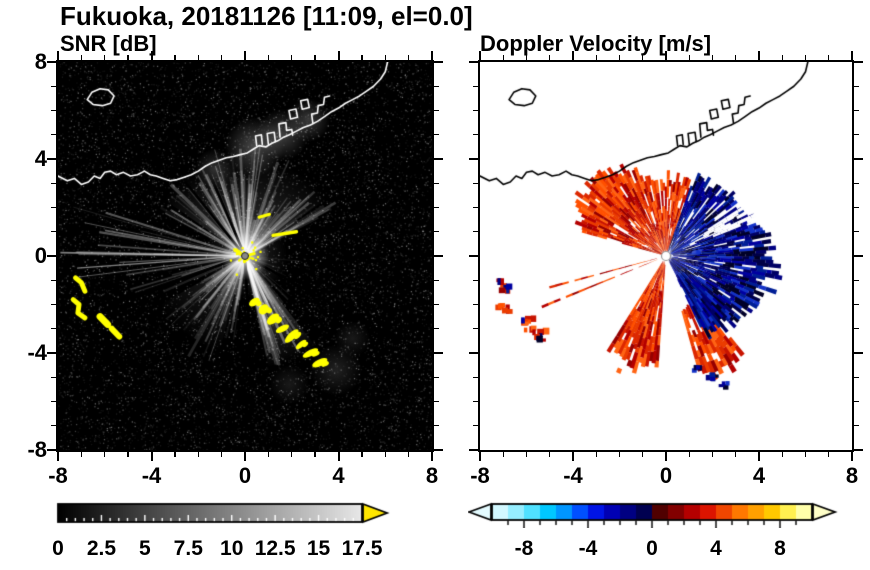  I want to click on y-tick-label: 0, so click(40, 255).